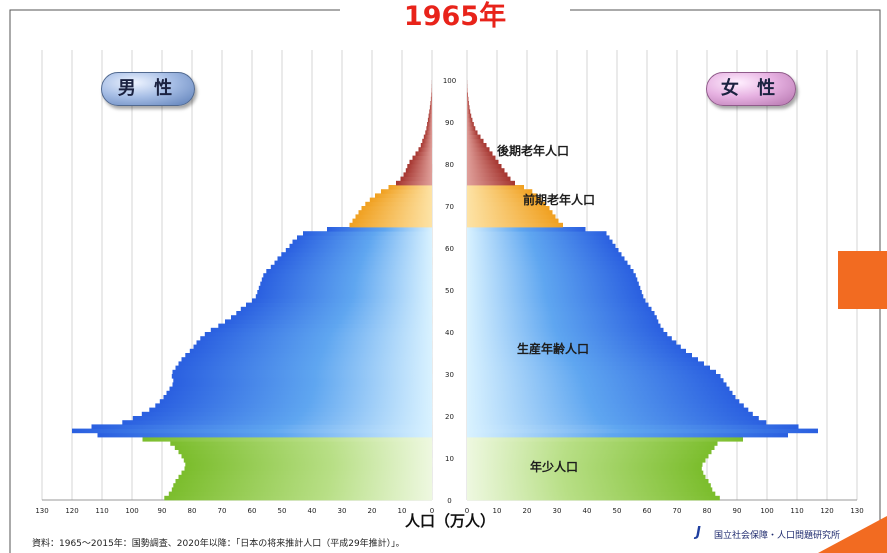 The image size is (887, 553). What do you see at coordinates (617, 511) in the screenshot?
I see `population-tick-label: 50` at bounding box center [617, 511].